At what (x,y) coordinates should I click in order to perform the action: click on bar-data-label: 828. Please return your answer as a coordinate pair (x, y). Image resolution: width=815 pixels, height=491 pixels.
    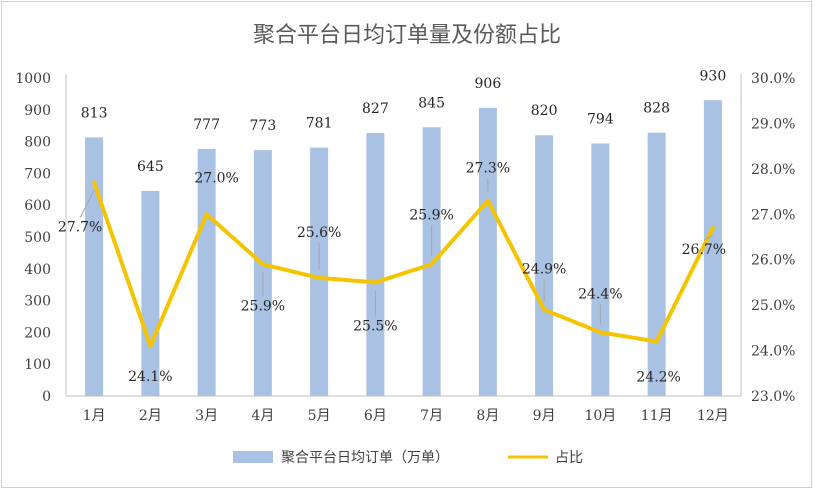
    Looking at the image, I should click on (656, 109).